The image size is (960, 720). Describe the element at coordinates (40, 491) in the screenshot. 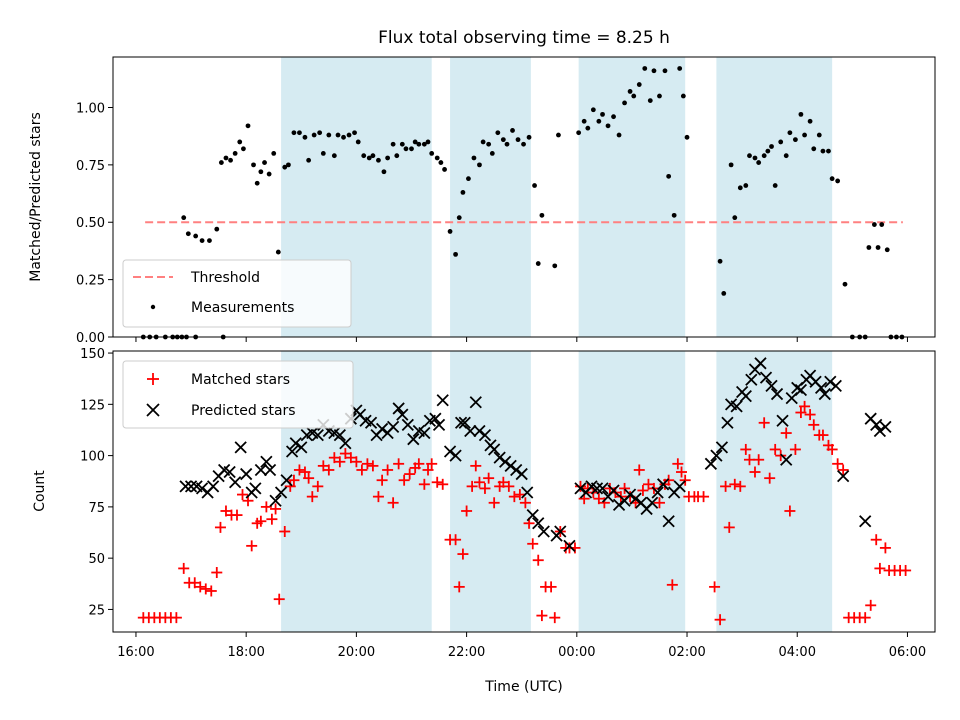

I see `bottom-y-axis-label: Count` at that location.